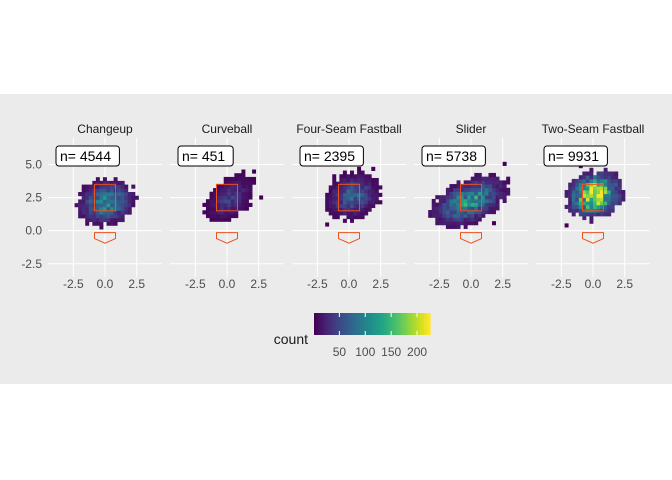  Describe the element at coordinates (87, 156) in the screenshot. I see `count-label-box` at that location.